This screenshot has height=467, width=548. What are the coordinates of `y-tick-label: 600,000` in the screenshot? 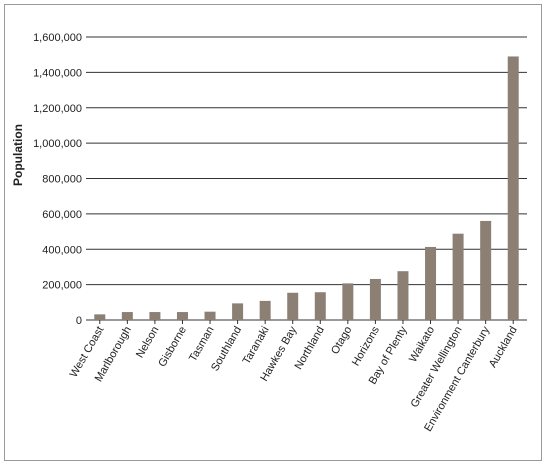 It's located at (62, 215).